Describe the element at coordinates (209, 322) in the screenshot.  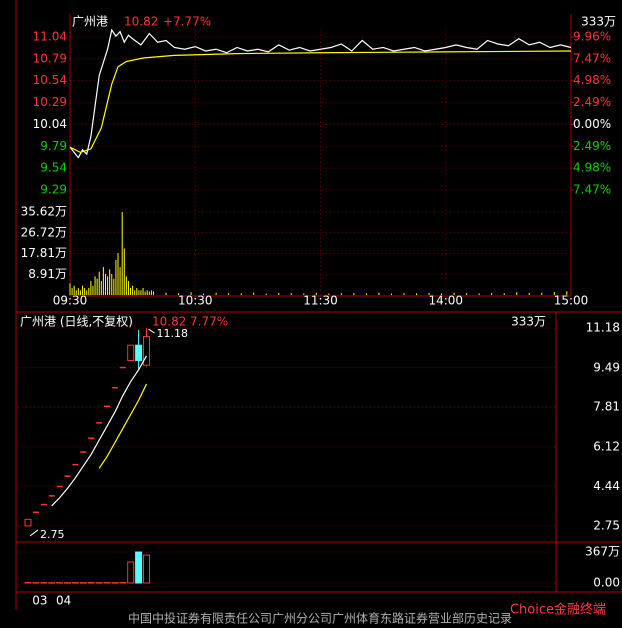
I see `change: 7.77%` at that location.